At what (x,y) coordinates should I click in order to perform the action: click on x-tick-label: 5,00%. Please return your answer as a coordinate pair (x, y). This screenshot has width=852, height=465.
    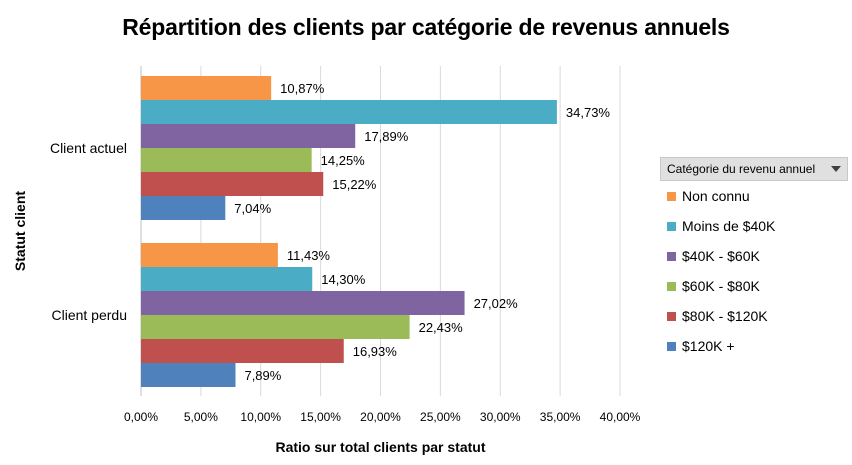
    Looking at the image, I should click on (201, 417).